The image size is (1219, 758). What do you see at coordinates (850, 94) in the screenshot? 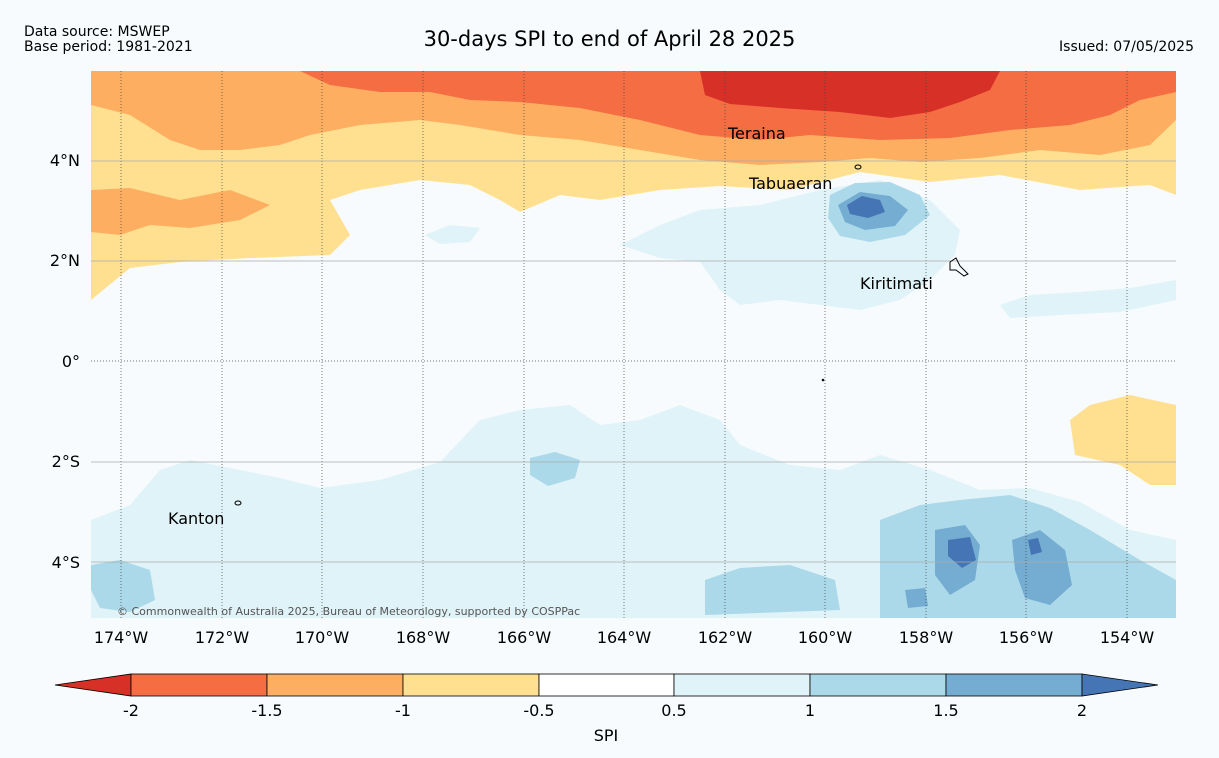
I see `spi-dry-extreme-region` at bounding box center [850, 94].